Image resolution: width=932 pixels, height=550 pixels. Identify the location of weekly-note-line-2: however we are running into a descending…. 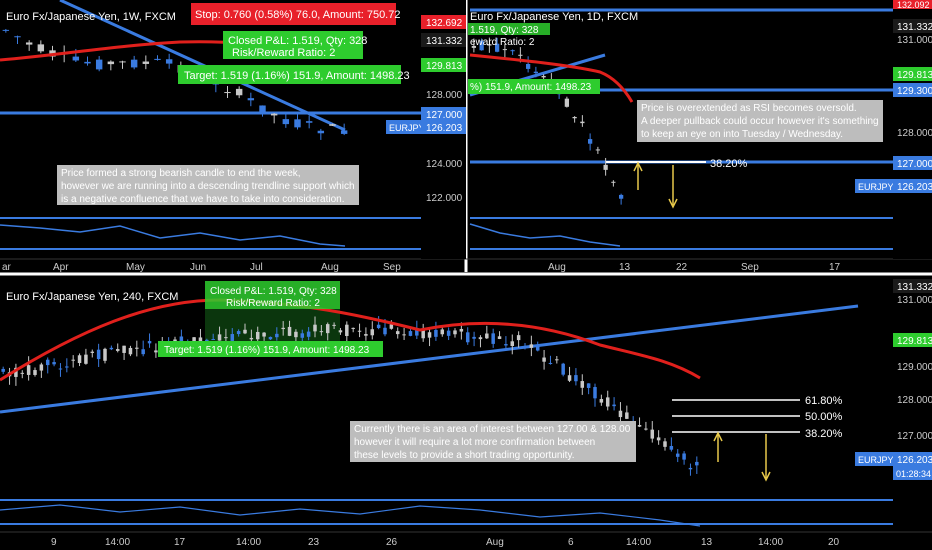
(208, 186).